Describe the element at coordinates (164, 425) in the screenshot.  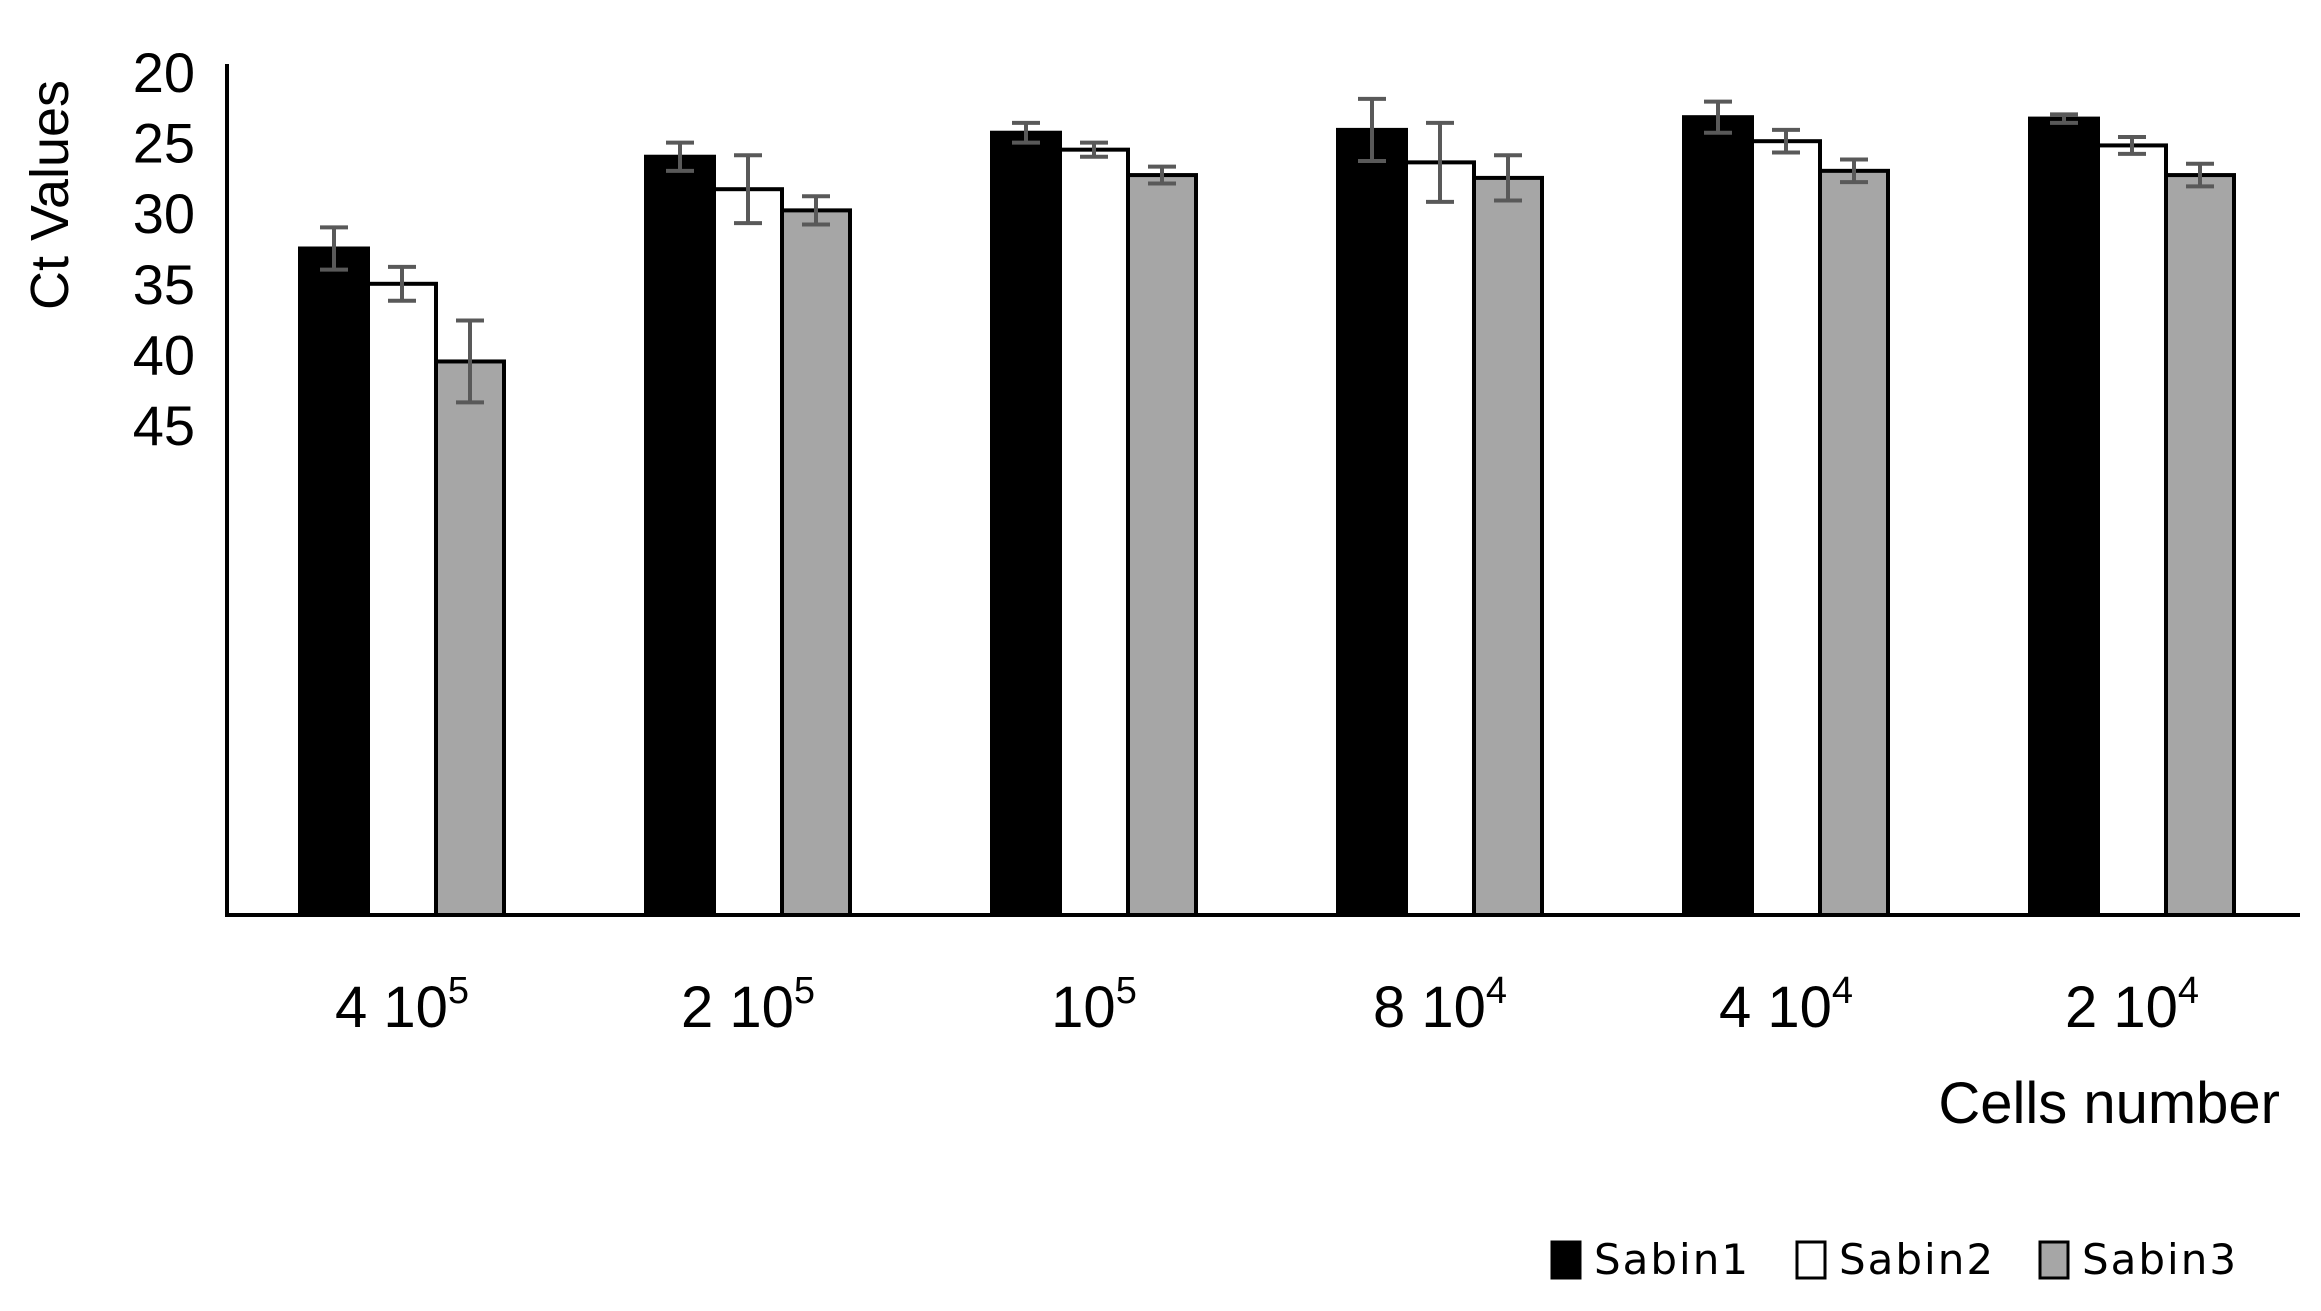
I see `y-tick-label-45: 45` at that location.